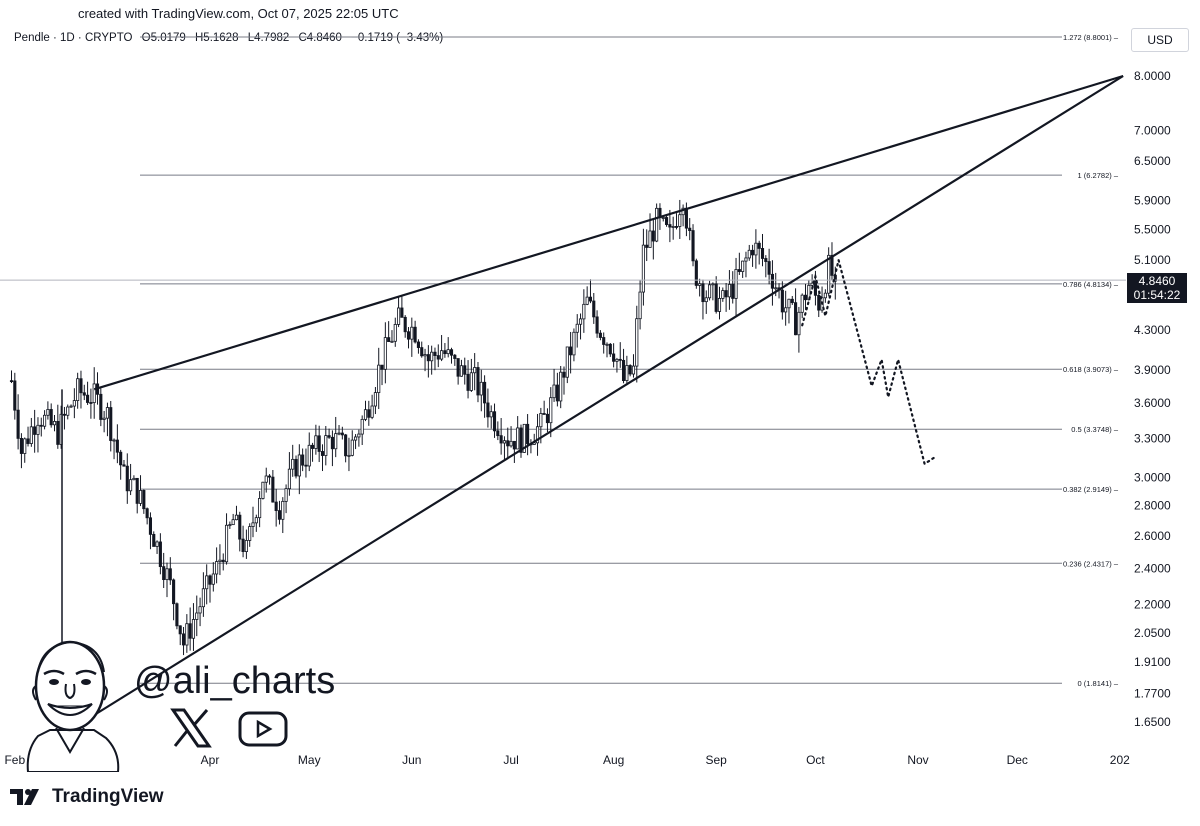  I want to click on symbol-label: Pendle · 1D · CRYPTO, so click(73, 38).